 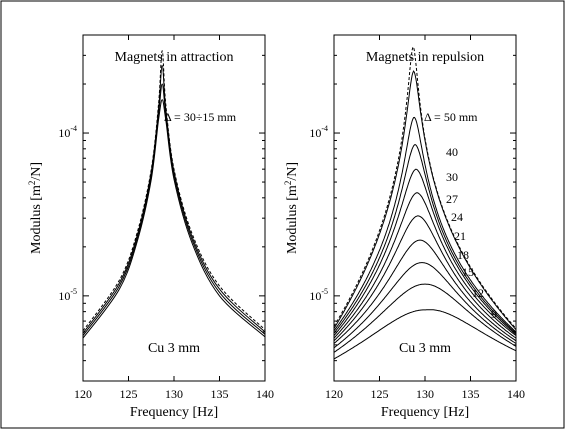 I want to click on delta-annotation: Δ = 50 mm, so click(x=451, y=117).